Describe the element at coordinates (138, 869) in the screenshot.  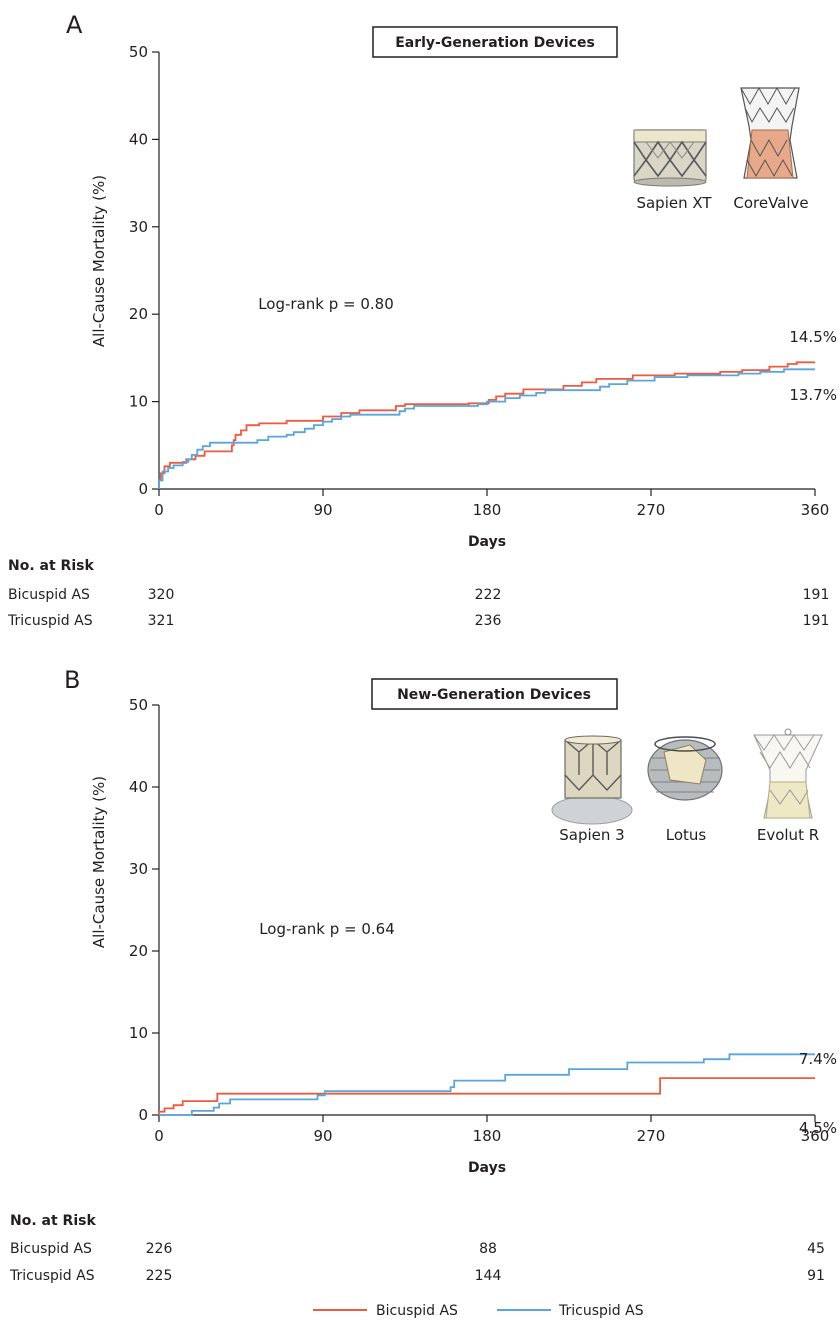
I see `panel-b-y-tick-label: 30` at that location.